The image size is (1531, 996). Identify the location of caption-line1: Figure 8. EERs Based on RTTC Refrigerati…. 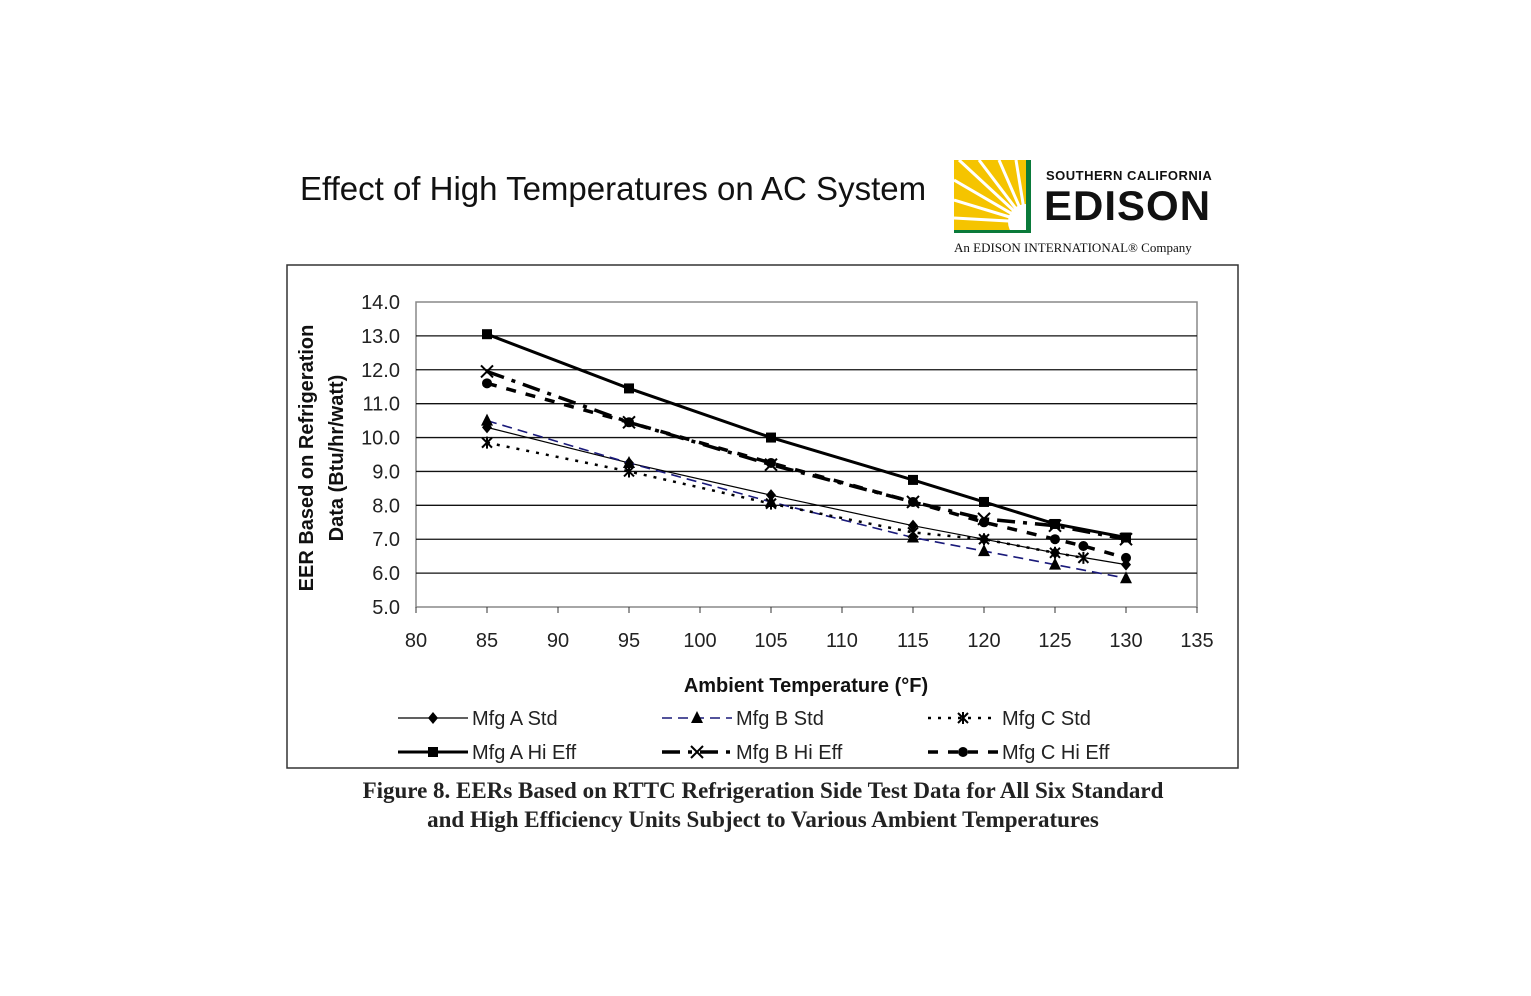
(763, 790).